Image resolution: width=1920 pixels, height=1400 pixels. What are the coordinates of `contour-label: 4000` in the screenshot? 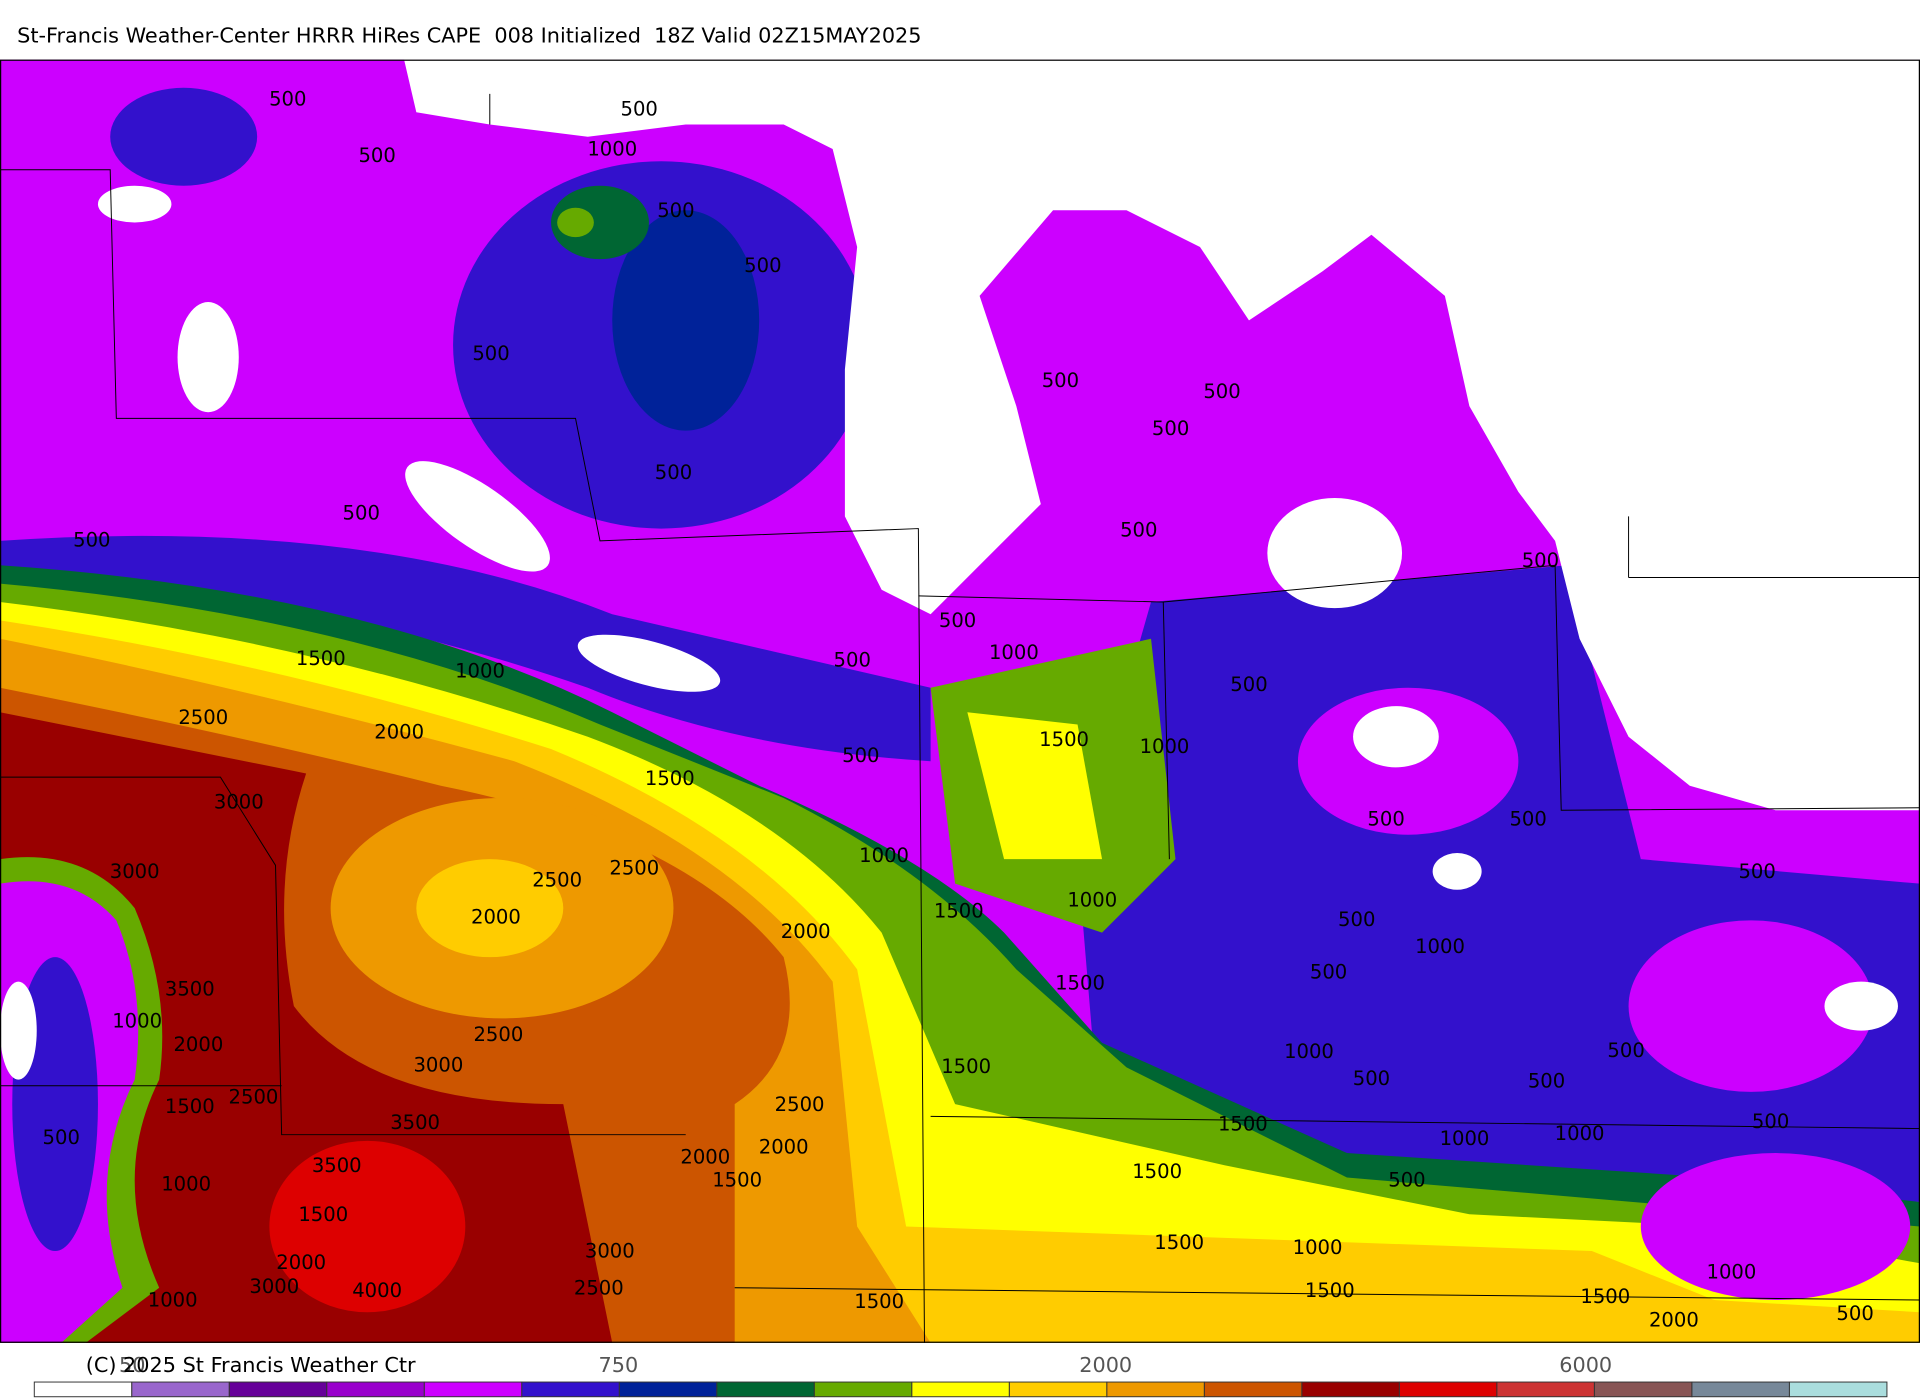 It's located at (377, 1290).